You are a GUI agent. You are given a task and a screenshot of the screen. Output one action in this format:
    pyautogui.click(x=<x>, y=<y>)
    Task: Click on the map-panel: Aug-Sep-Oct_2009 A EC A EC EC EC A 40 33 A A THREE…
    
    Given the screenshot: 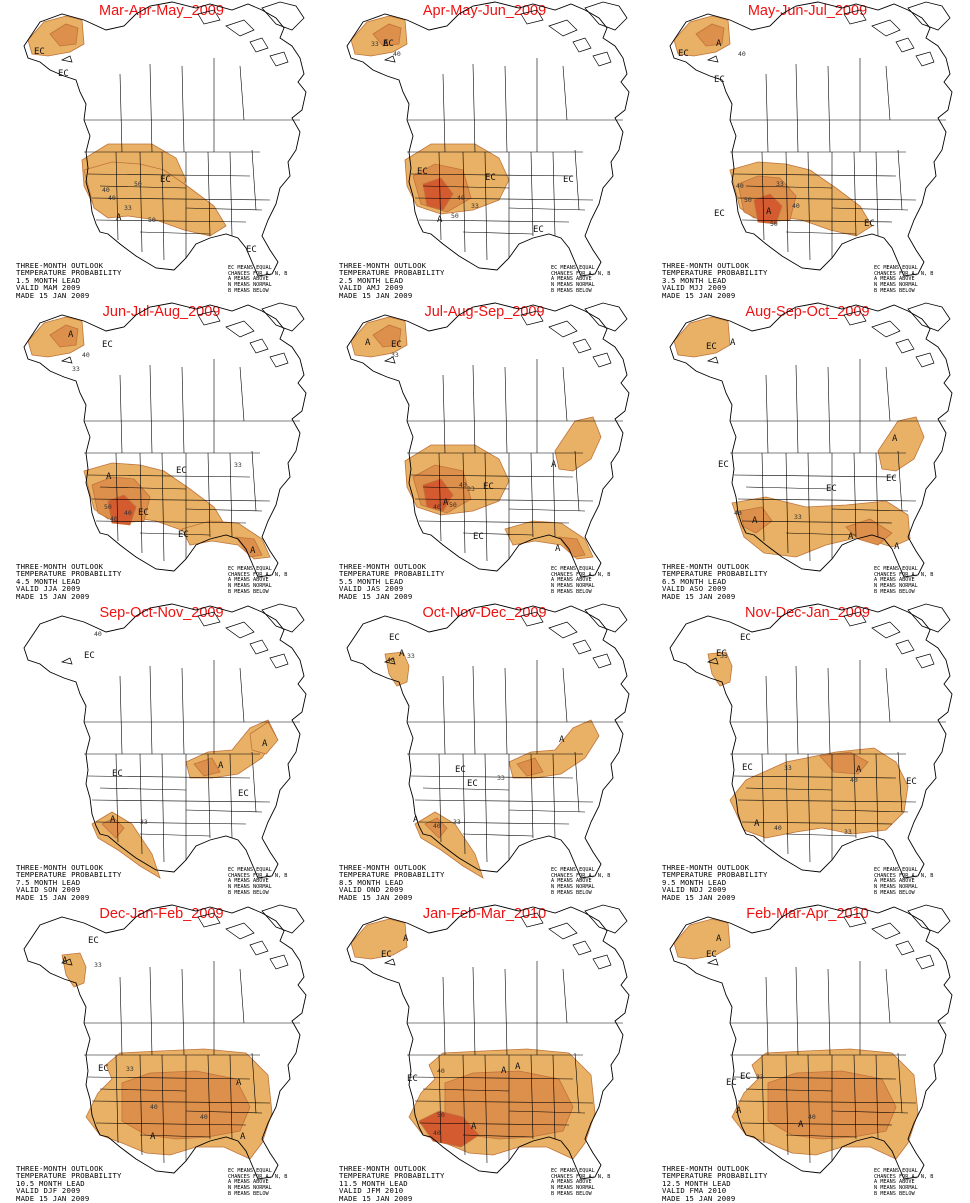 What is the action you would take?
    pyautogui.click(x=807, y=451)
    